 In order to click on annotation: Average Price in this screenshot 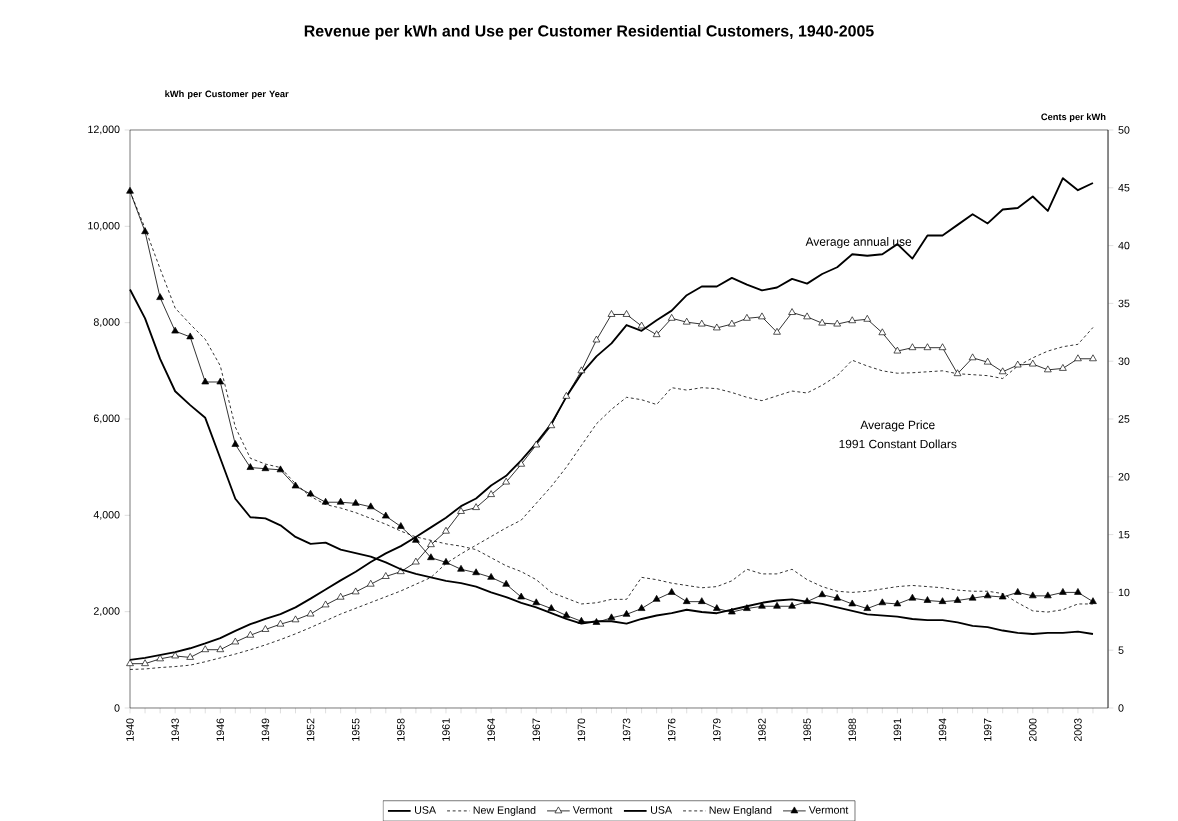, I will do `click(897, 426)`.